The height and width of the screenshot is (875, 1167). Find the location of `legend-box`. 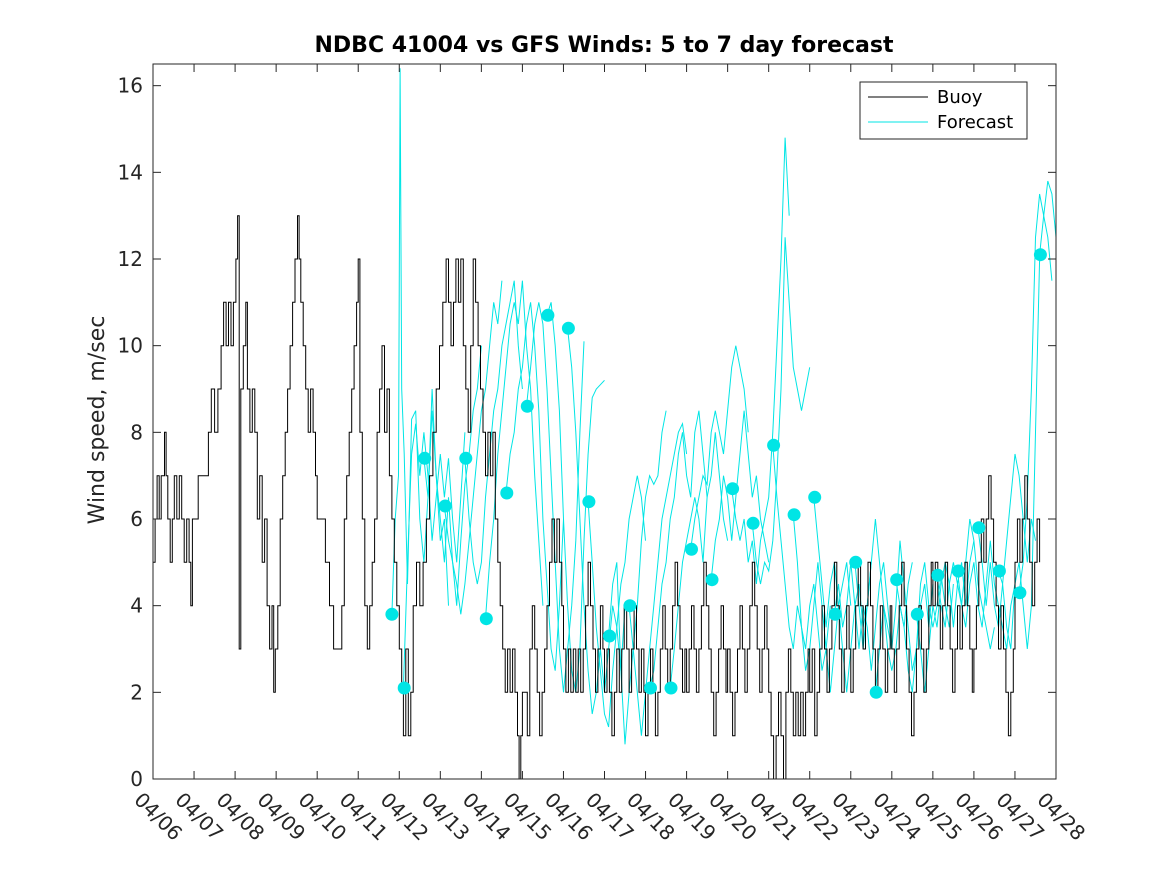

legend-box is located at coordinates (943, 110).